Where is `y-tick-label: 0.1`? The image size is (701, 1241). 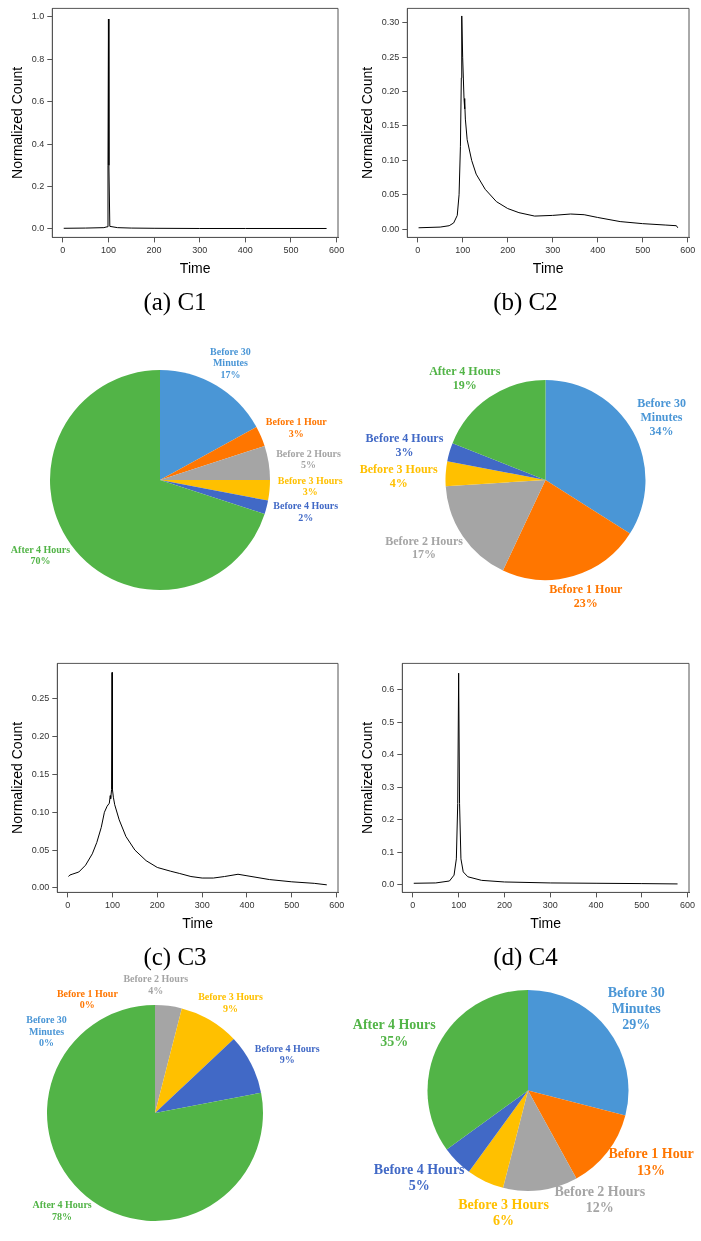 y-tick-label: 0.1 is located at coordinates (388, 851).